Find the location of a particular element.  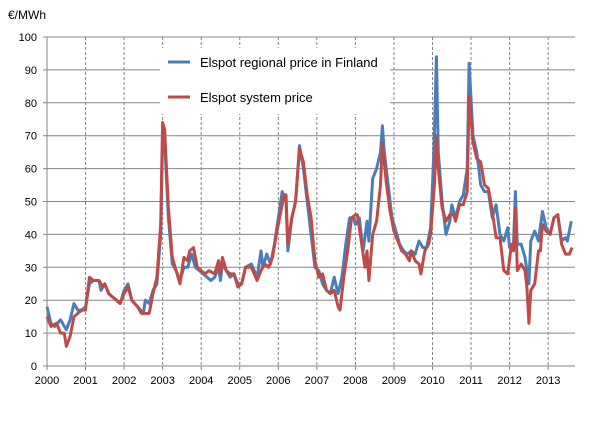

y-tick-label: 10 is located at coordinates (31, 334).